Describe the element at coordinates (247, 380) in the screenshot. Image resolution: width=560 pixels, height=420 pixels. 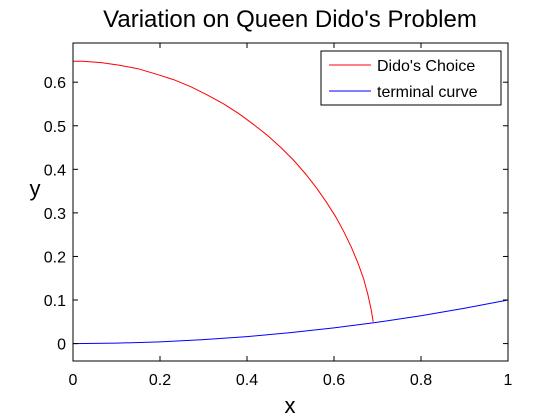
I see `x-tick-label: 0.4` at that location.